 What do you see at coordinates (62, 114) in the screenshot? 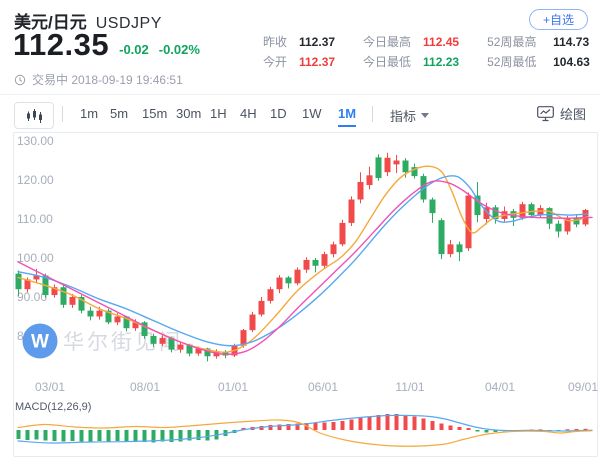
I see `toolbar-divider` at bounding box center [62, 114].